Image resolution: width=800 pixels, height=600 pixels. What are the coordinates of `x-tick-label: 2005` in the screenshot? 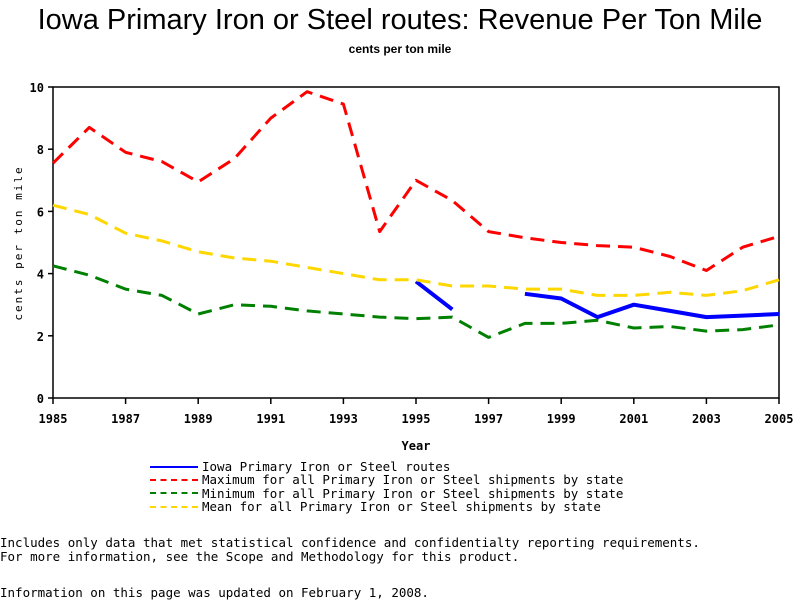 It's located at (779, 419).